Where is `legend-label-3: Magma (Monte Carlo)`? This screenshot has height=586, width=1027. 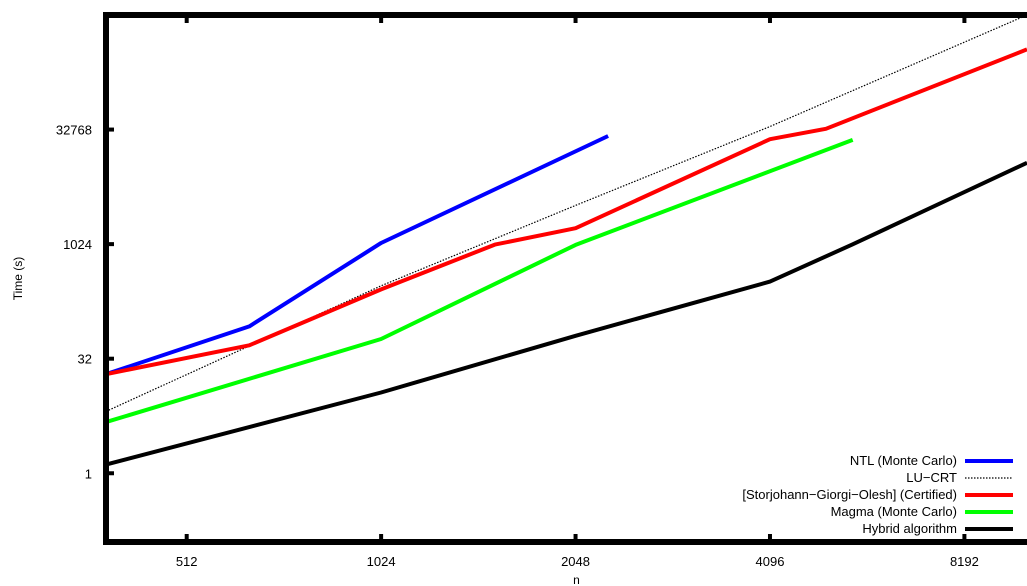 legend-label-3: Magma (Monte Carlo) is located at coordinates (894, 511).